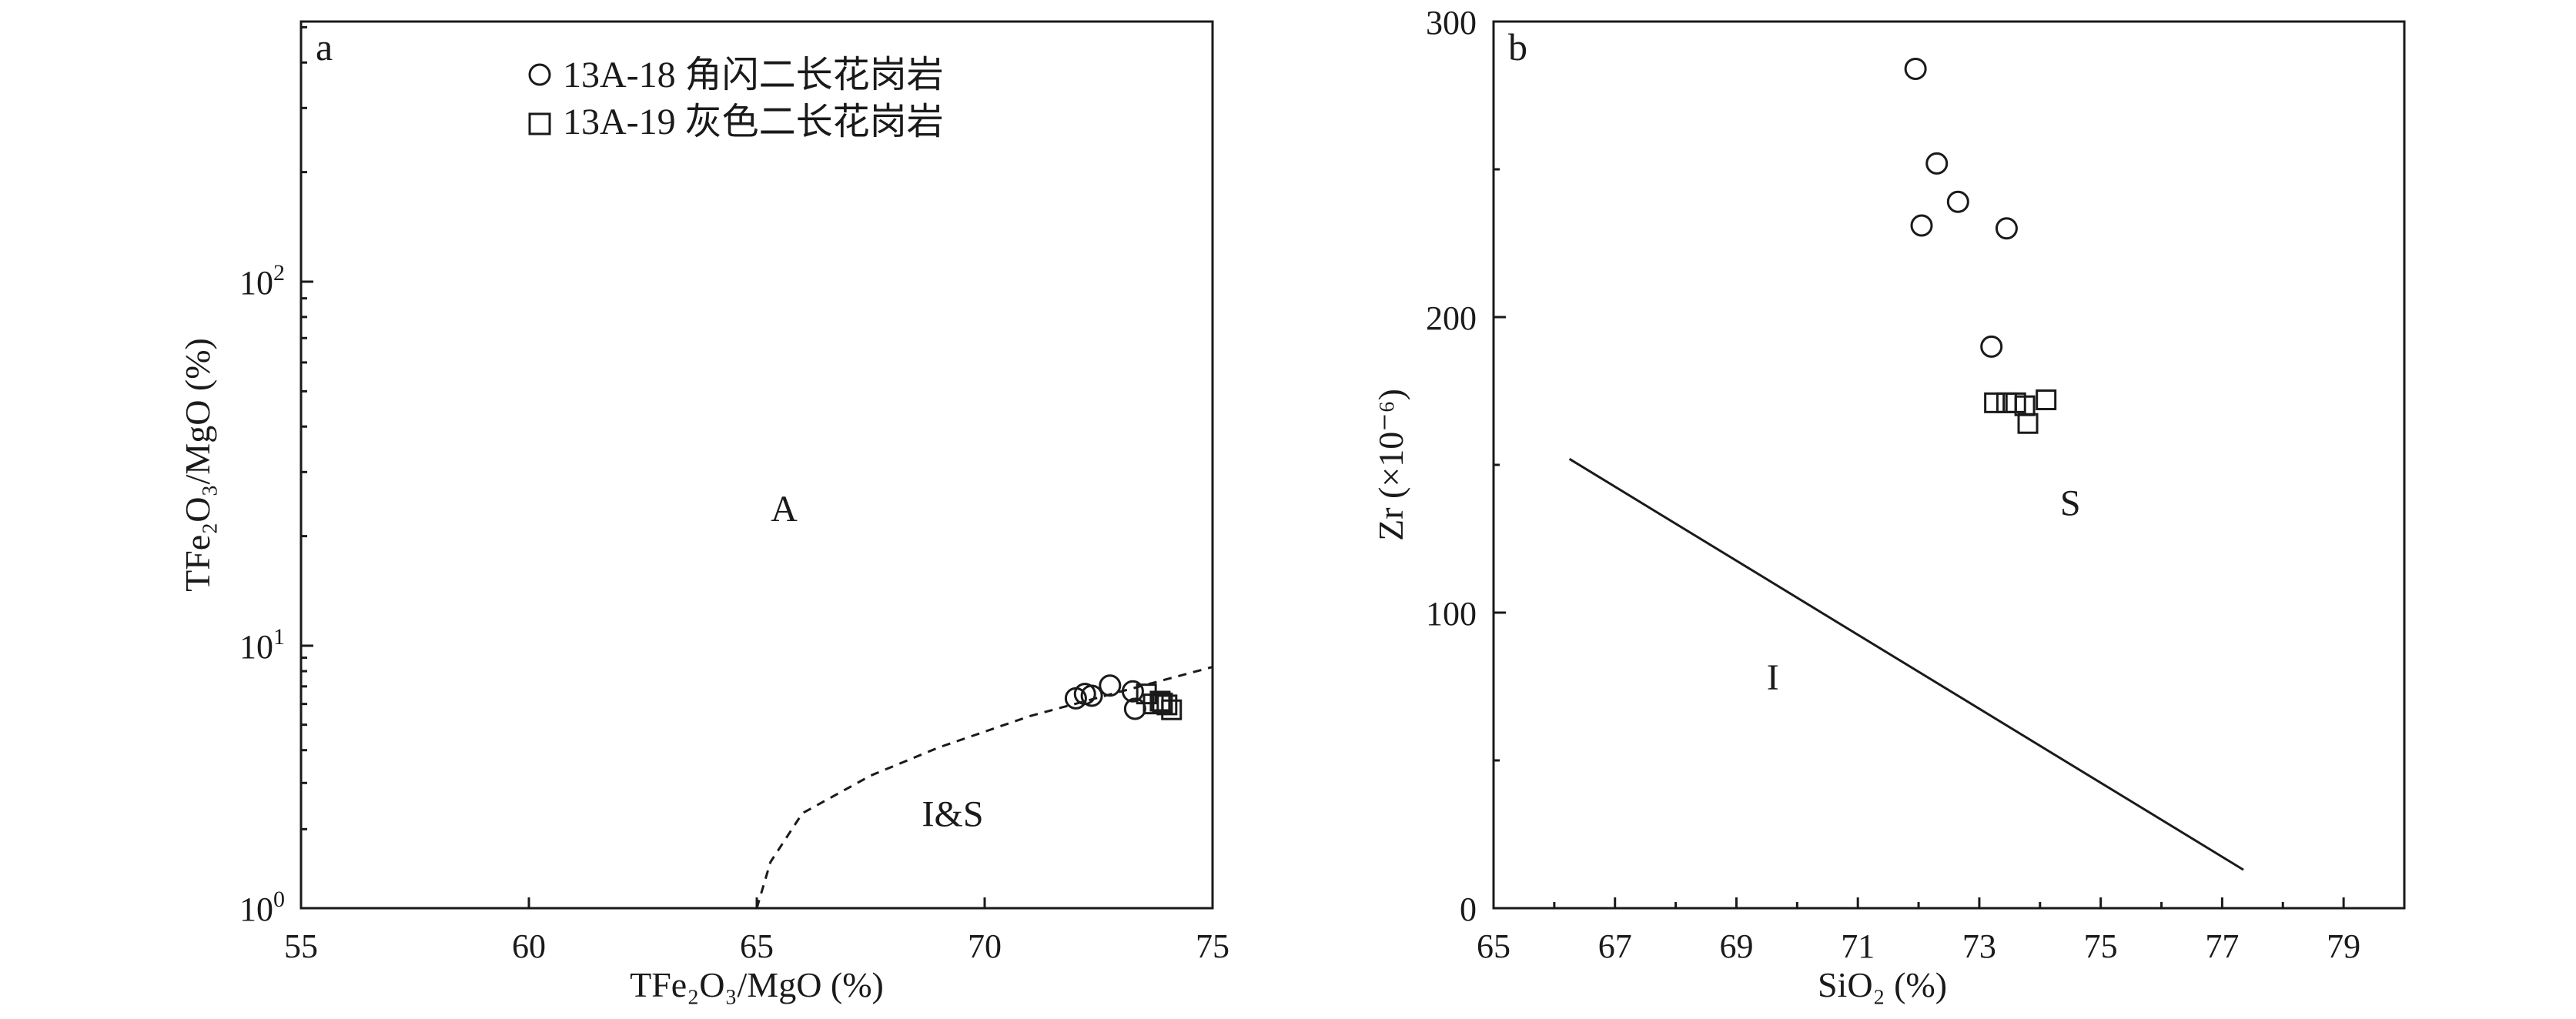  Describe the element at coordinates (1736, 946) in the screenshot. I see `panel-b-x-tick-label: 69` at that location.